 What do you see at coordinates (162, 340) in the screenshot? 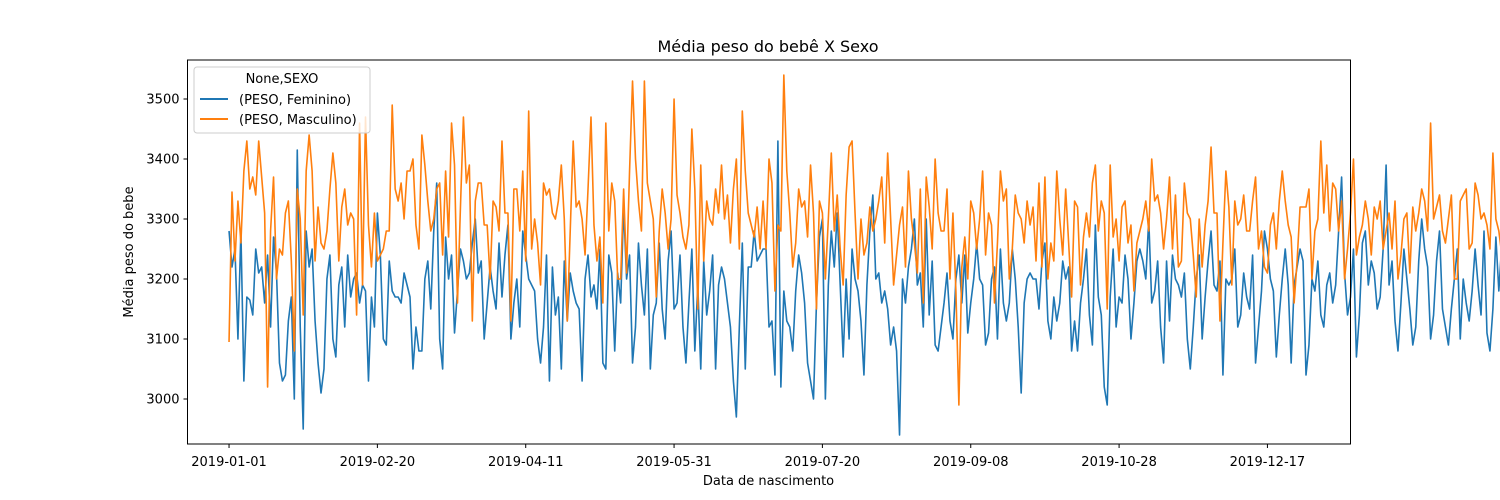
I see `y-tick-label: 3100` at bounding box center [162, 340].